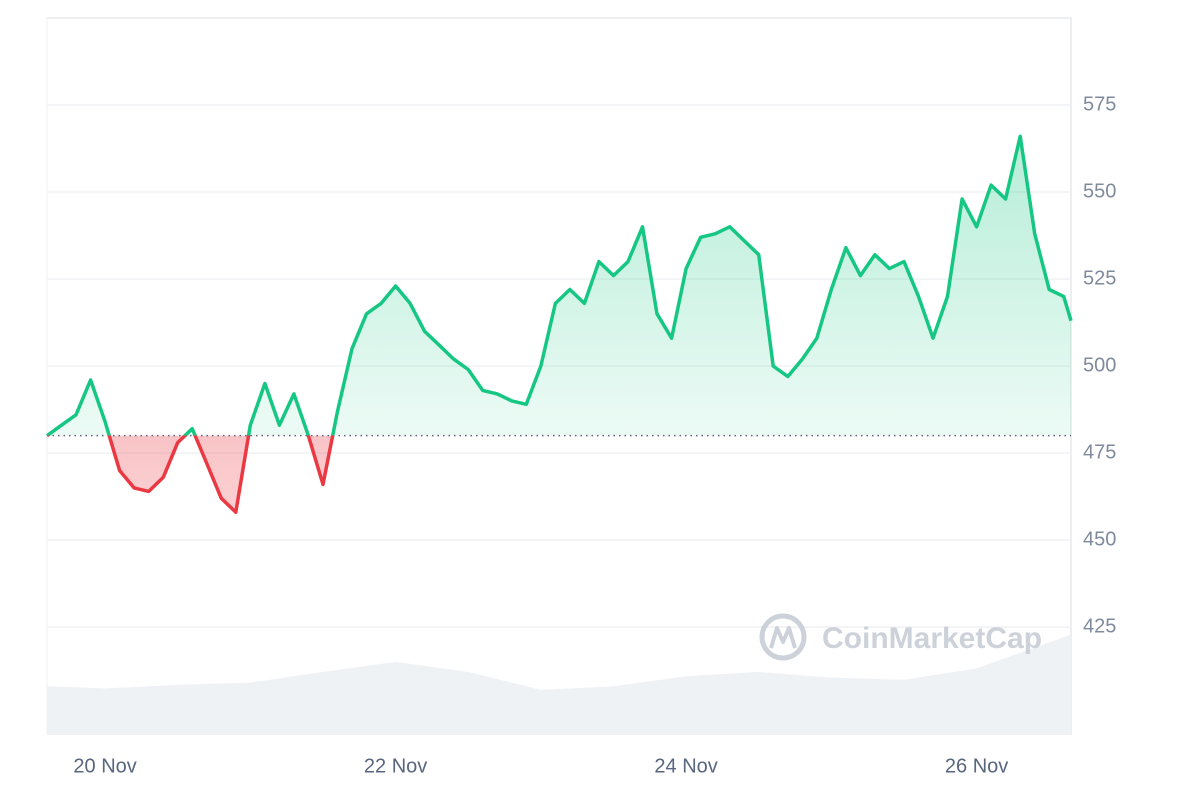  What do you see at coordinates (976, 766) in the screenshot?
I see `x-tick-label: 26 Nov` at bounding box center [976, 766].